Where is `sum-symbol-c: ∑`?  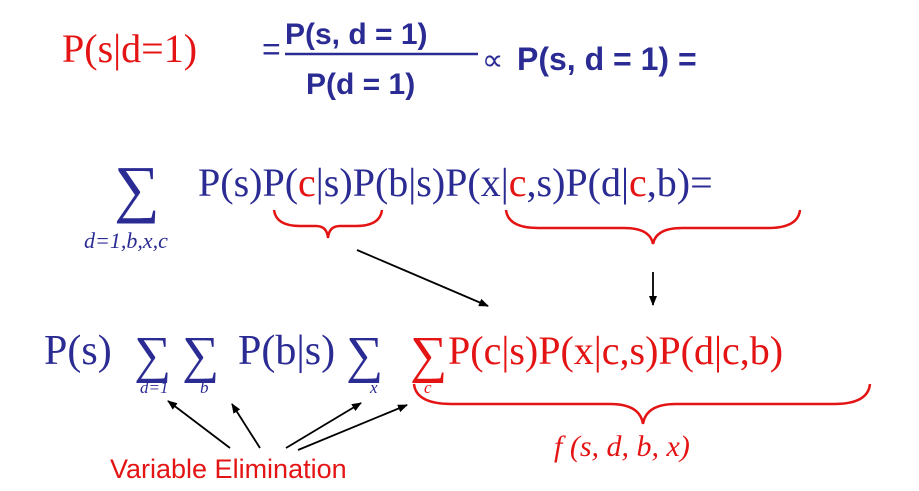
sum-symbol-c: ∑ is located at coordinates (428, 355).